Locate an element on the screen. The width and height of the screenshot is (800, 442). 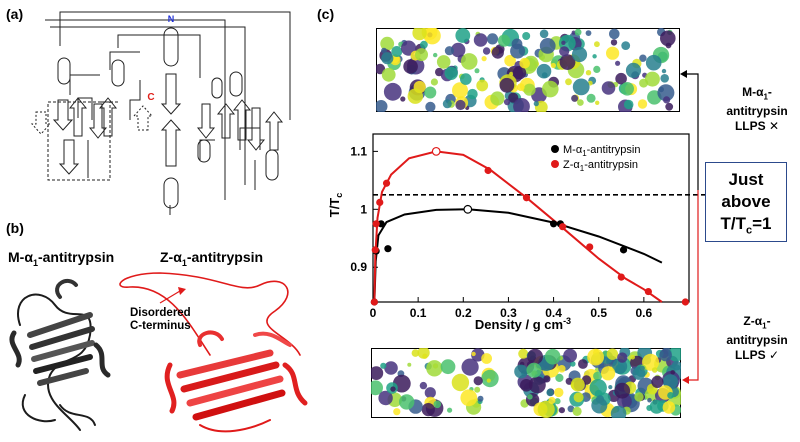
x-tick-label: 0.1 is located at coordinates (418, 313).